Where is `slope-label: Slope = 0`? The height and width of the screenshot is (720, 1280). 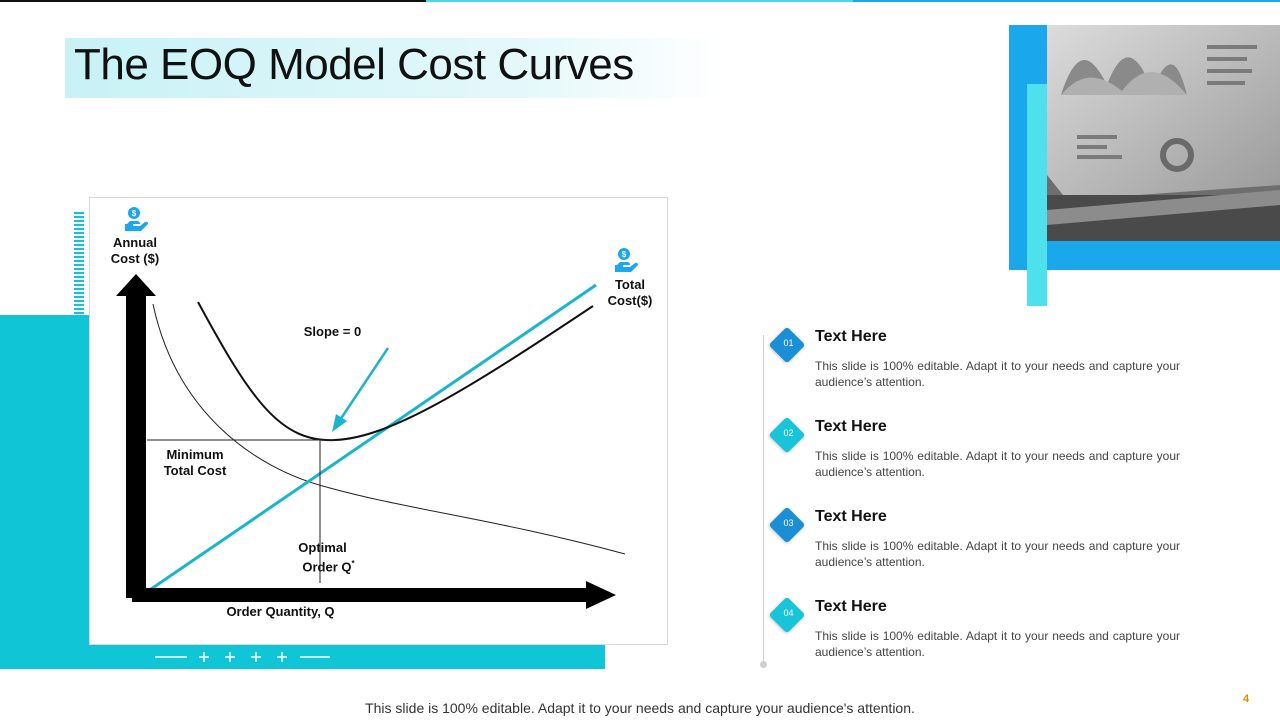
slope-label: Slope = 0 is located at coordinates (332, 331).